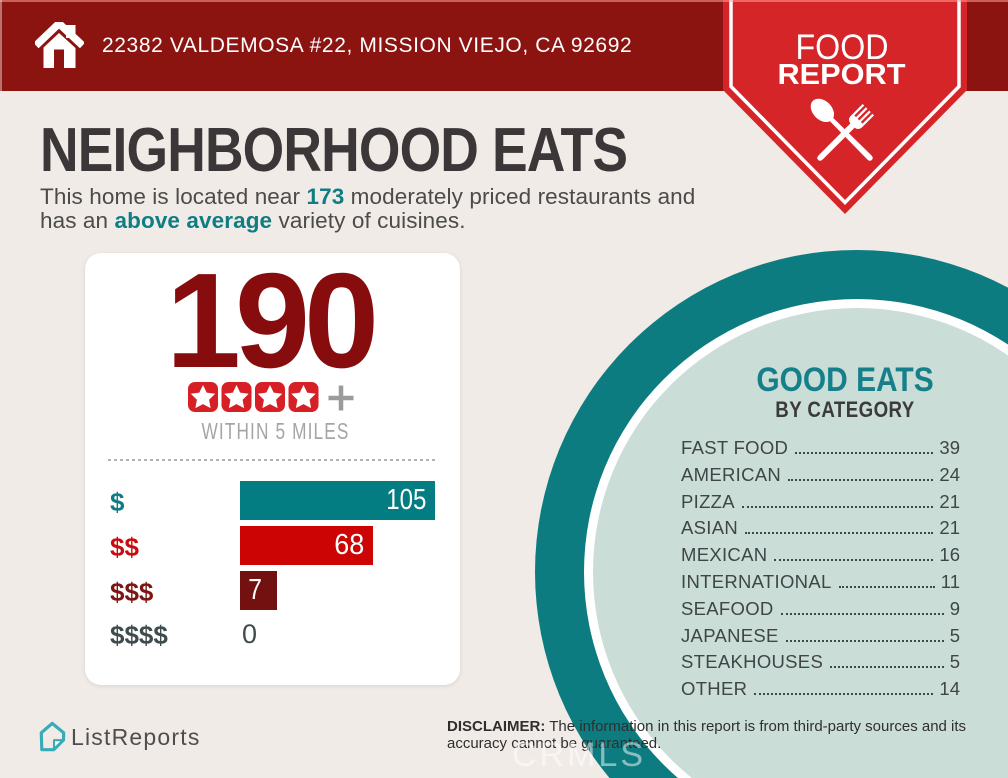 Image resolution: width=1008 pixels, height=778 pixels. What do you see at coordinates (842, 47) in the screenshot?
I see `svg-text: FOOD` at bounding box center [842, 47].